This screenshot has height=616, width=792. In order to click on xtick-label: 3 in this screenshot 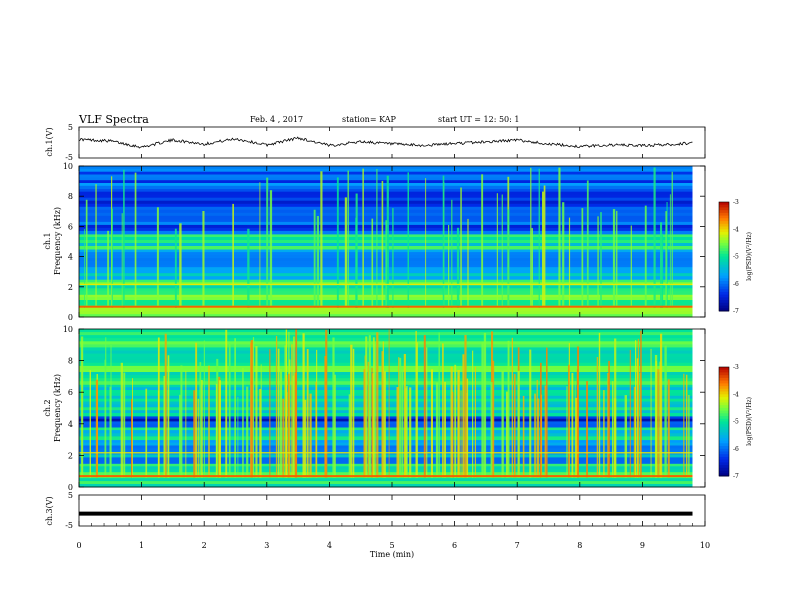, I will do `click(266, 545)`.